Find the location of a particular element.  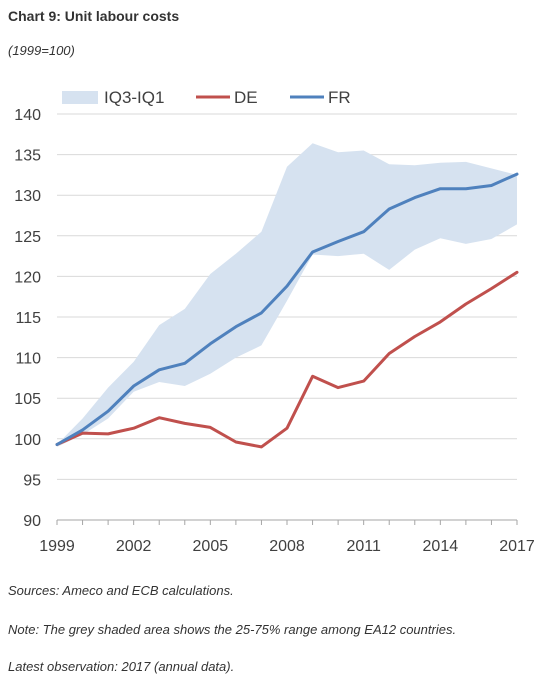

sources-note: Sources: Ameco and ECB calculations. is located at coordinates (121, 590).